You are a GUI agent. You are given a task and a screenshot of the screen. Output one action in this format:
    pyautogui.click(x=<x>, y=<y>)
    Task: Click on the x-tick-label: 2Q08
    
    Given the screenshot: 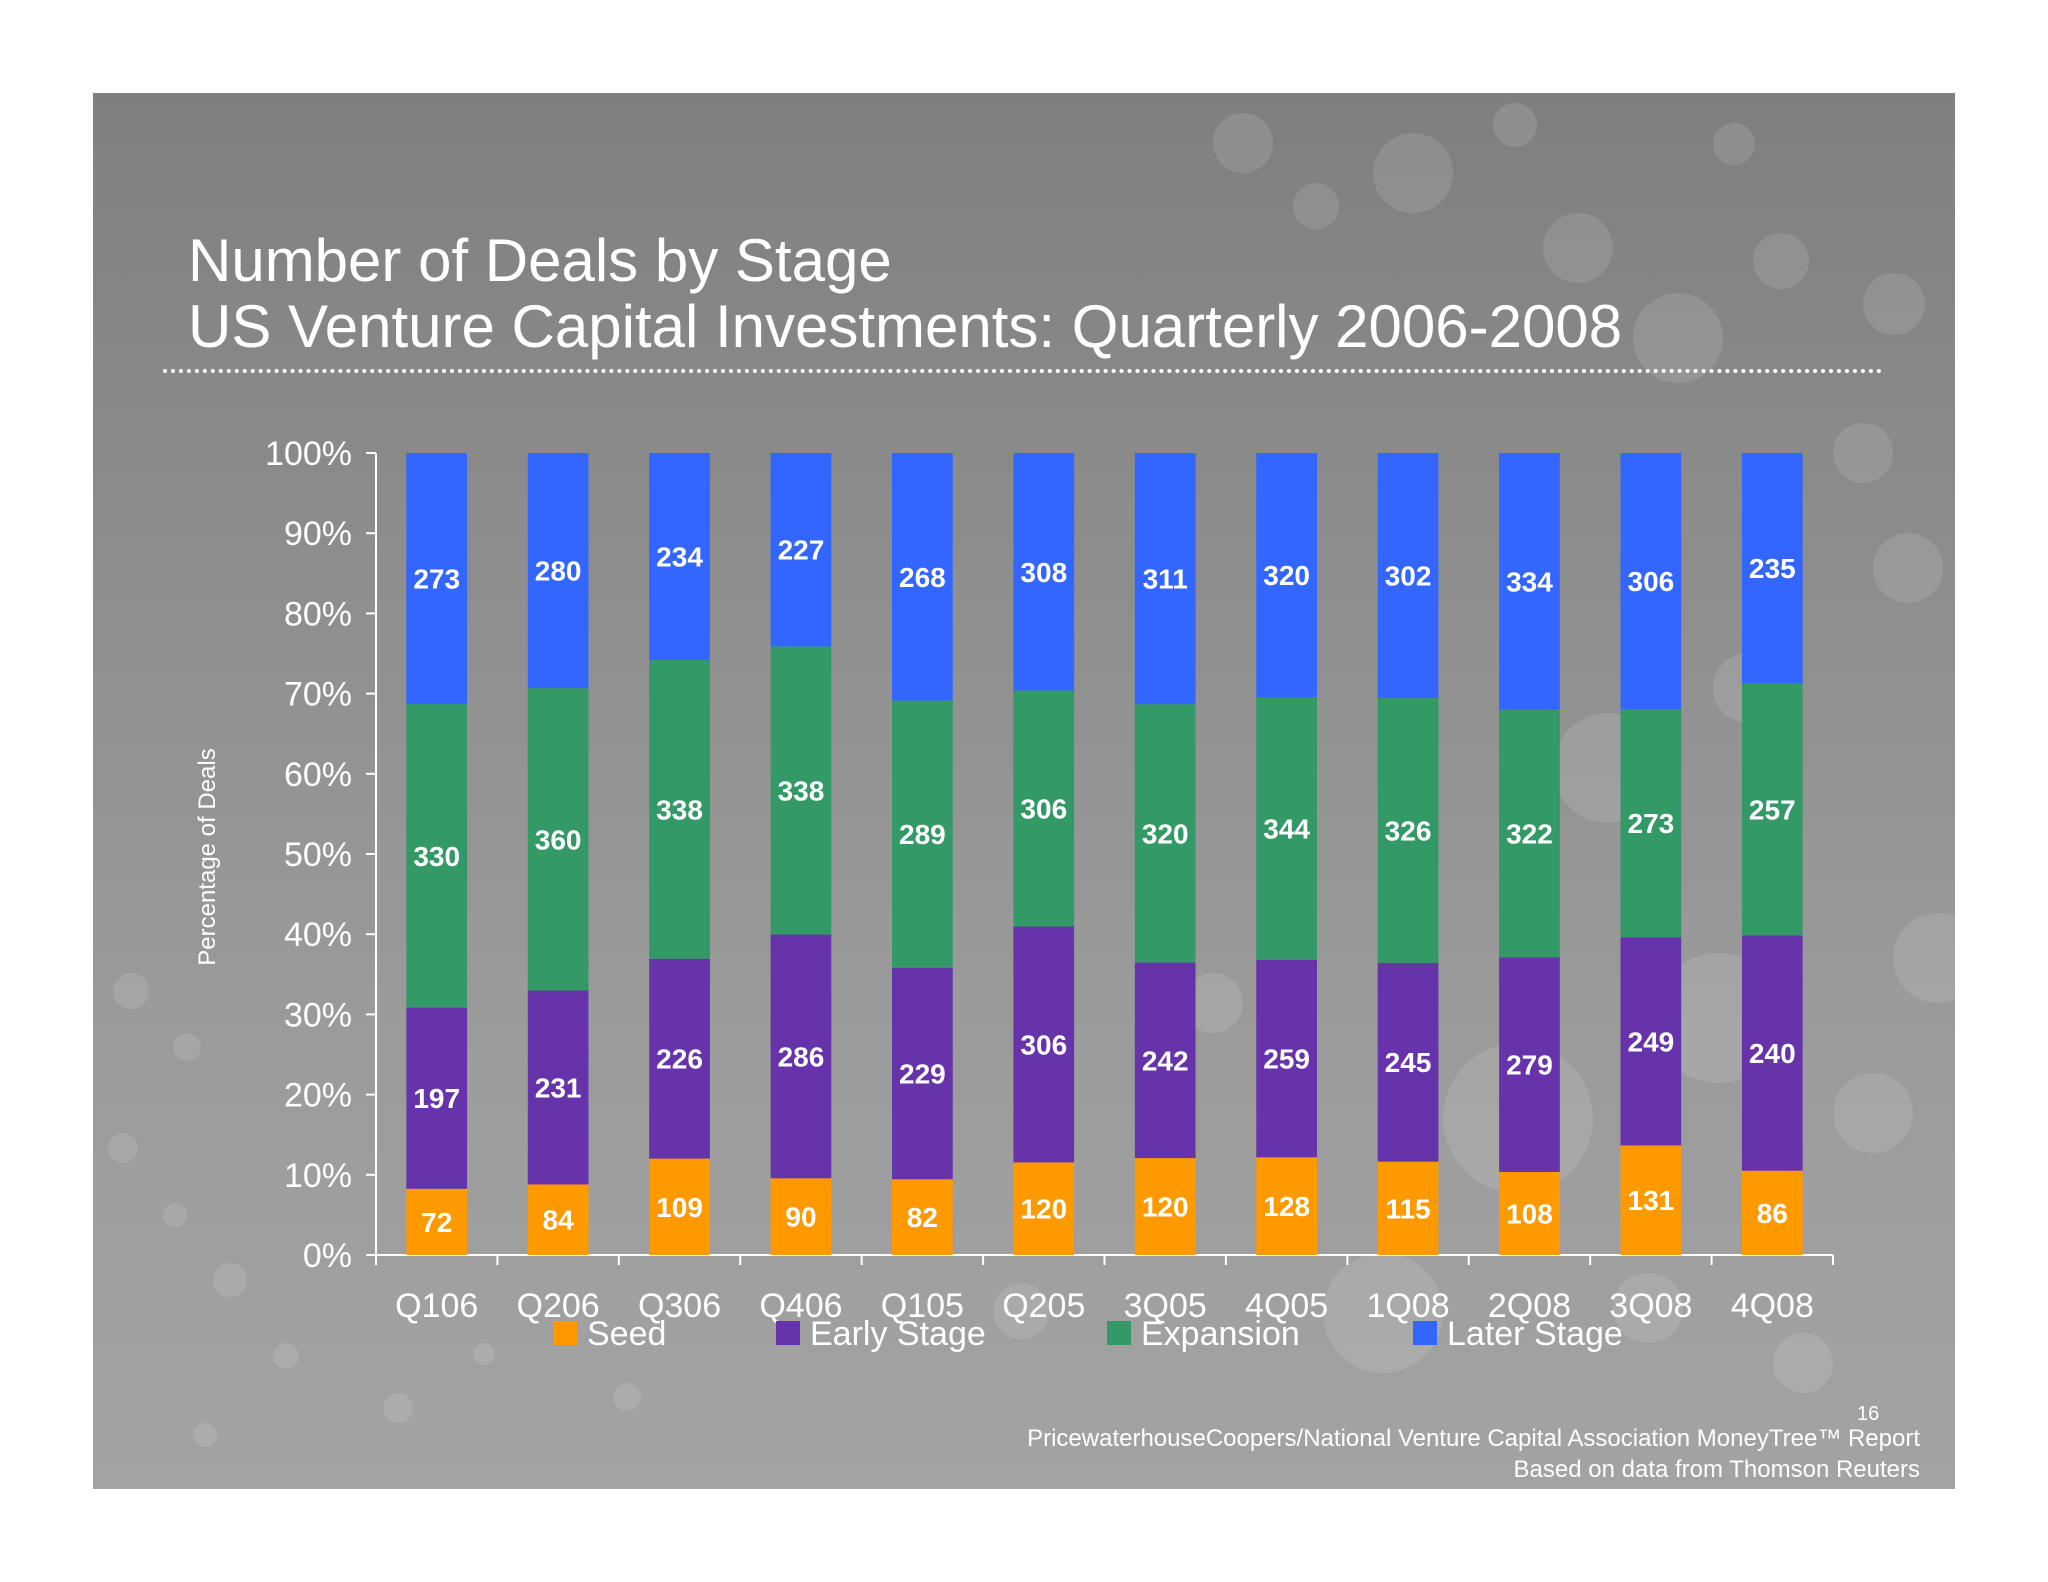 What is the action you would take?
    pyautogui.click(x=1529, y=1306)
    